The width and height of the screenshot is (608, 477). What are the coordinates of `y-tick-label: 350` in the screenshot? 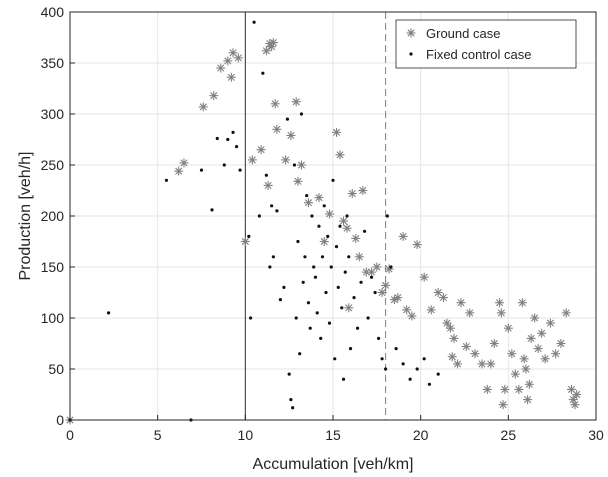 It's located at (53, 63).